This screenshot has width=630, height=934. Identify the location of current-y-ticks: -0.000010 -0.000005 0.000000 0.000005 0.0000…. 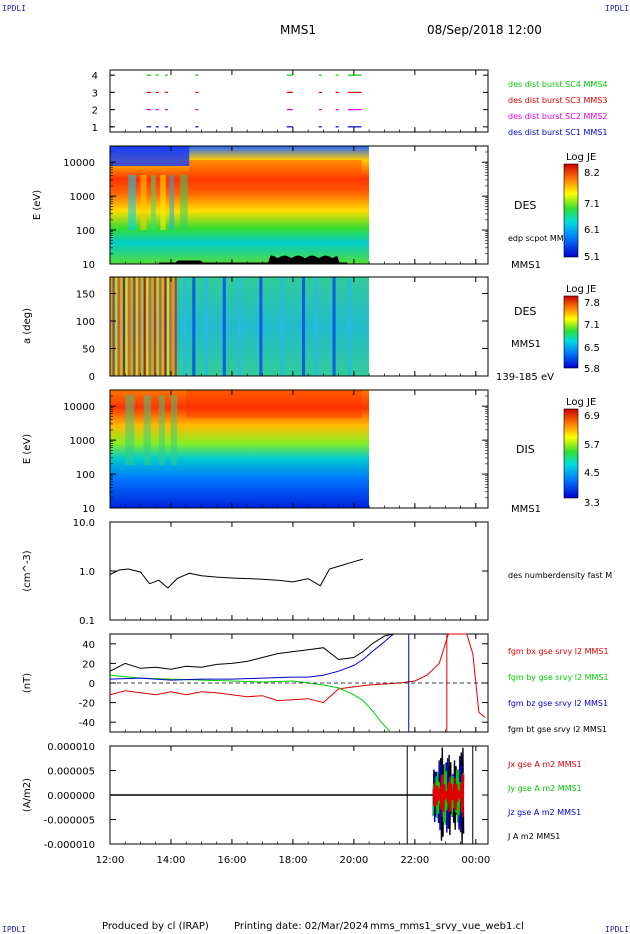
(266, 796).